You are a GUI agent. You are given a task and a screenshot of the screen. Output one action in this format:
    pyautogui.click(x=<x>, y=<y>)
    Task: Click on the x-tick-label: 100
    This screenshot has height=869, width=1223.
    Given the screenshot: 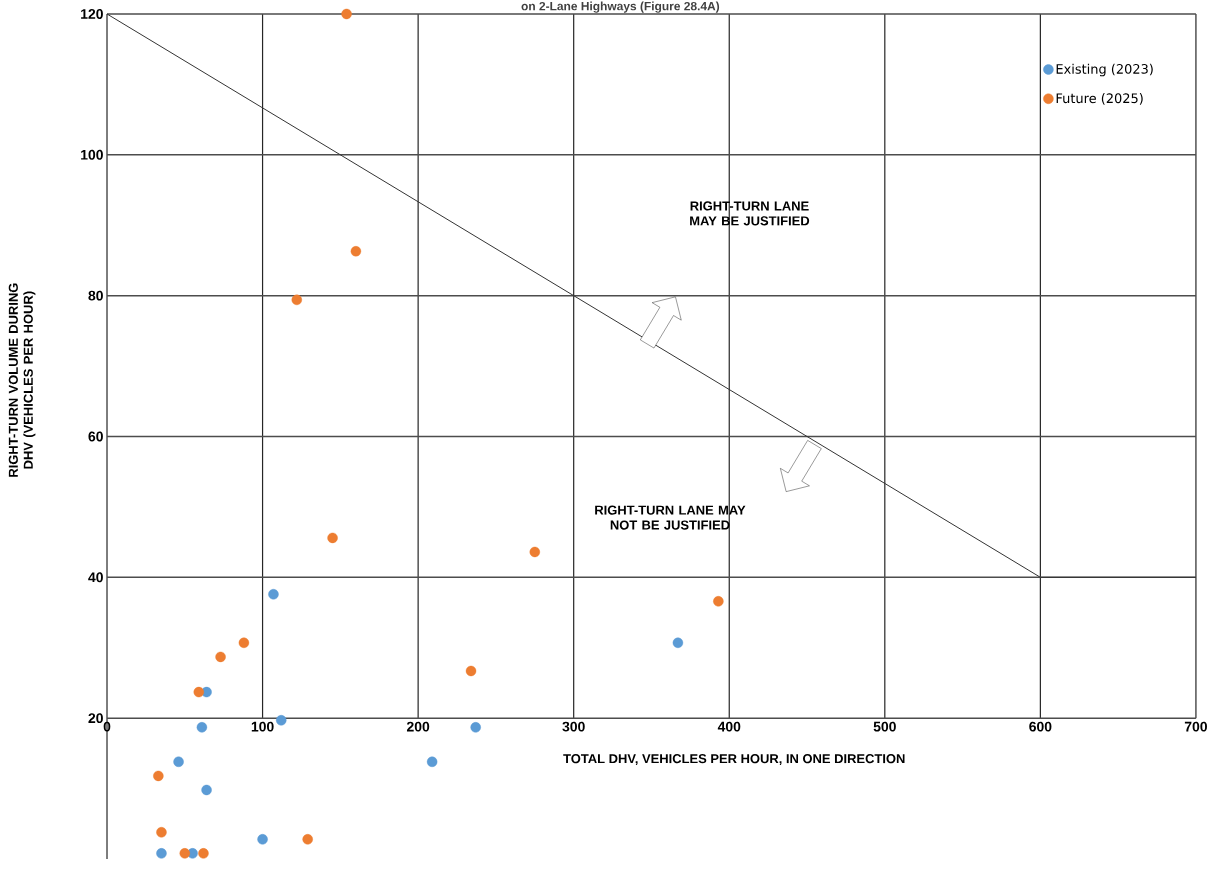 What is the action you would take?
    pyautogui.click(x=262, y=726)
    